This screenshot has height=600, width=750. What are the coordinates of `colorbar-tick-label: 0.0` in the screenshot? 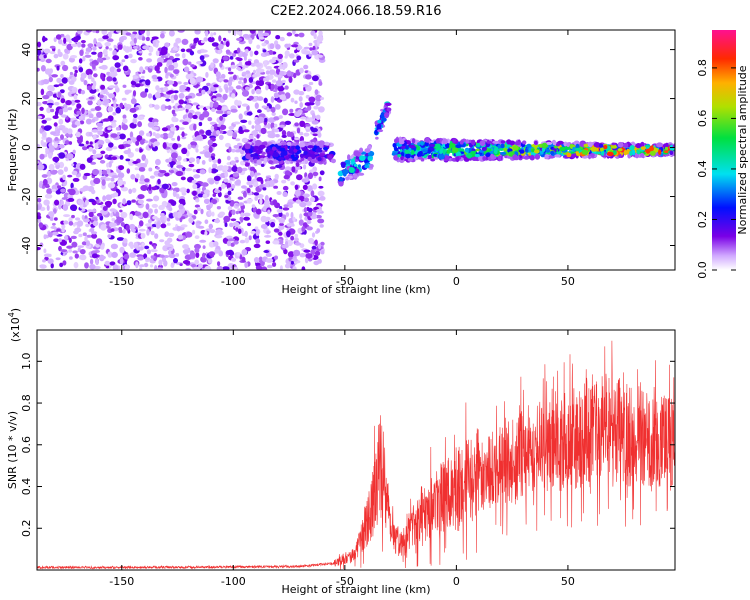 It's located at (702, 270).